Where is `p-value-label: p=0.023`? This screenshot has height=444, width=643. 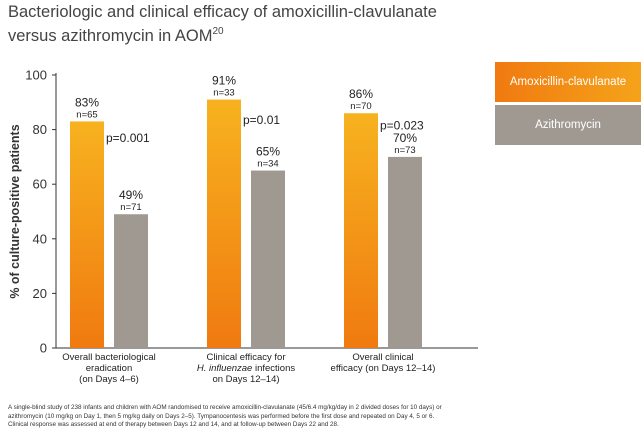
p-value-label: p=0.023 is located at coordinates (402, 126).